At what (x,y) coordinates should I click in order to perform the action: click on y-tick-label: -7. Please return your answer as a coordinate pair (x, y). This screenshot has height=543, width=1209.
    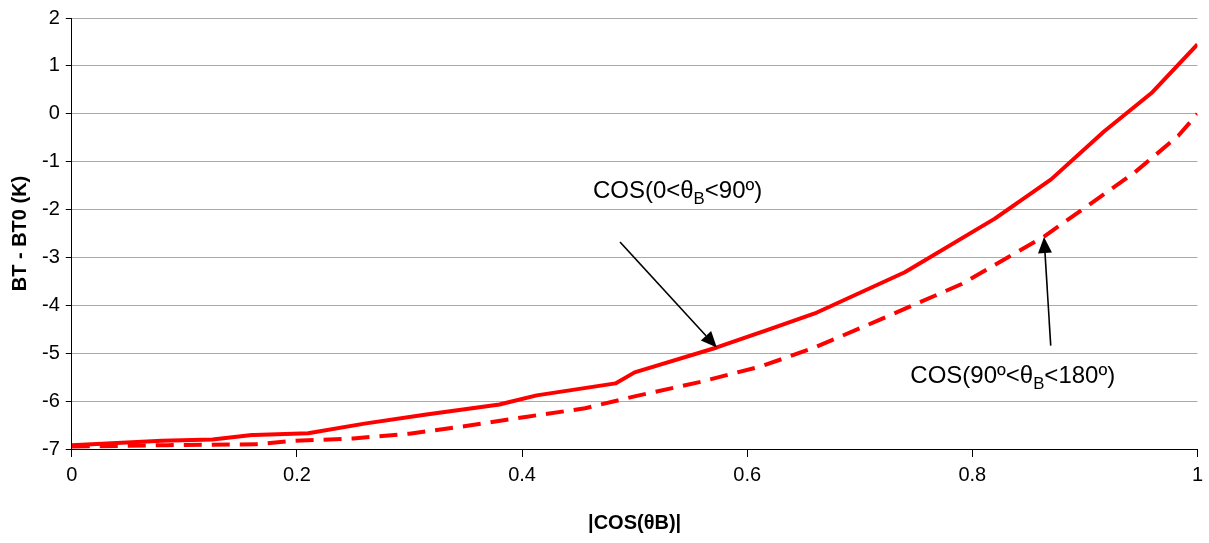
    Looking at the image, I should click on (50, 447).